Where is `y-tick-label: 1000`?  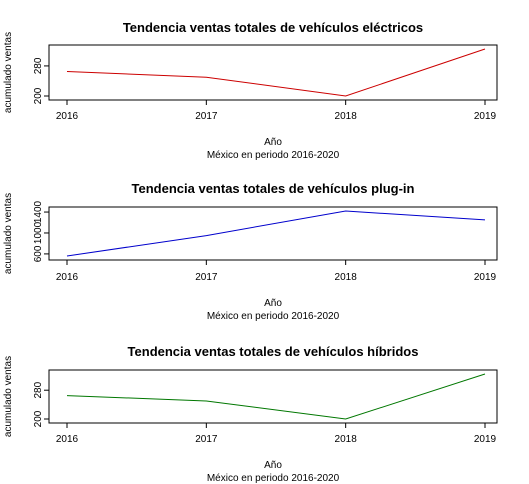 y-tick-label: 1000 is located at coordinates (38, 232).